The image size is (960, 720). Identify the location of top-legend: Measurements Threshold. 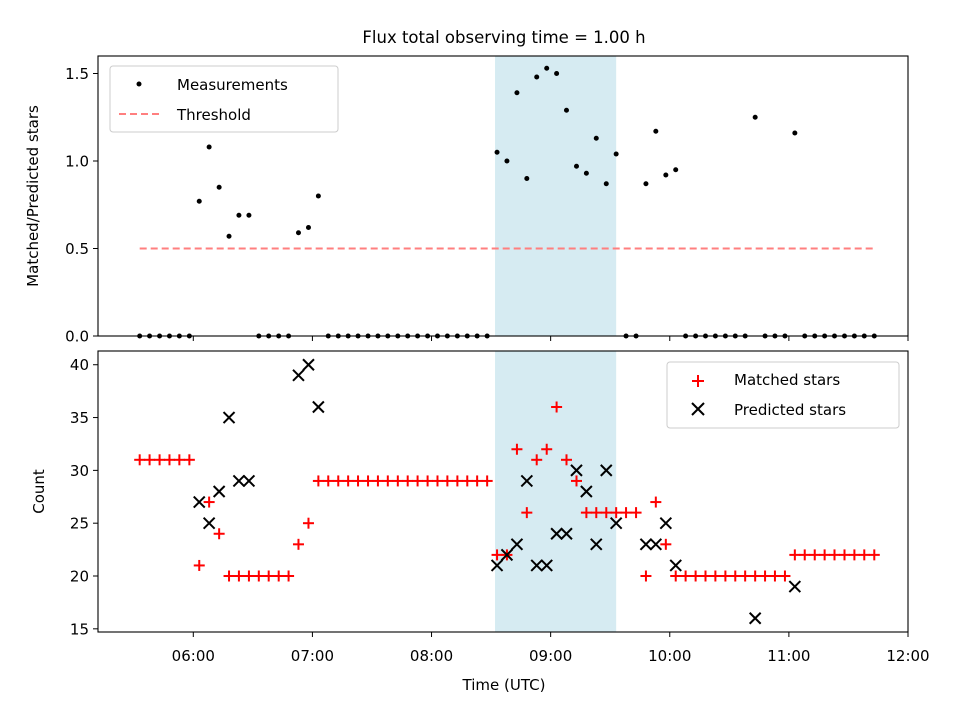
(224, 99).